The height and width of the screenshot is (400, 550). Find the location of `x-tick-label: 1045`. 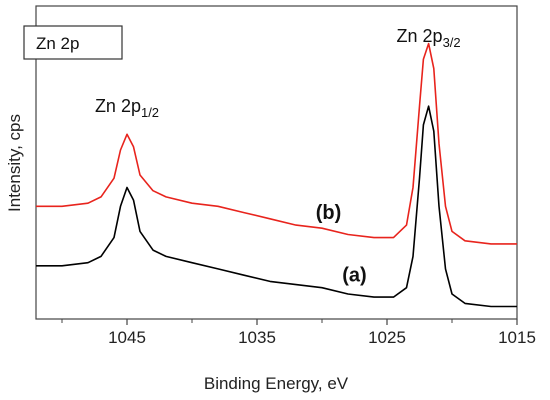

x-tick-label: 1045 is located at coordinates (127, 337).